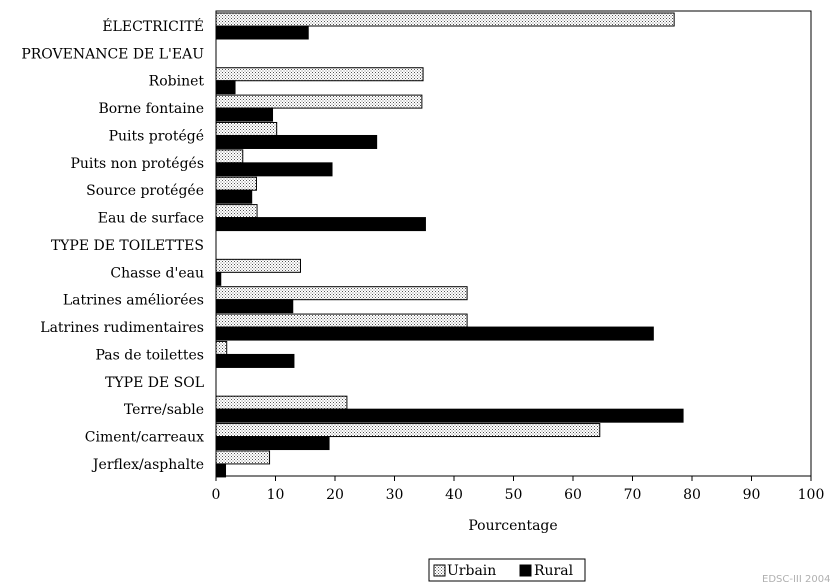 The image size is (830, 582). Describe the element at coordinates (229, 156) in the screenshot. I see `bar-urbain-puits-non-proteges` at that location.